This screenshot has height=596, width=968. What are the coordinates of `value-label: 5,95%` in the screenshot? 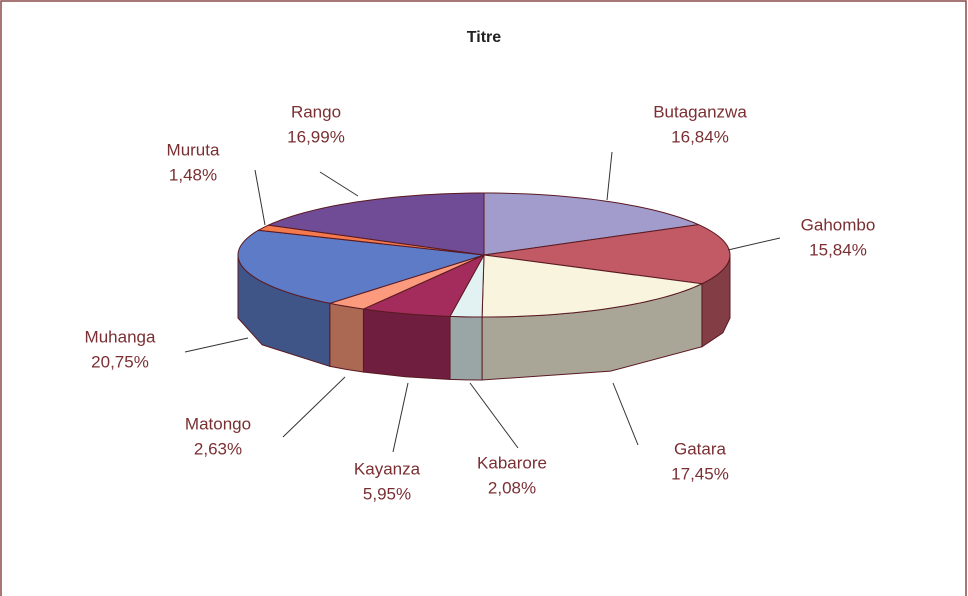 It's located at (387, 493).